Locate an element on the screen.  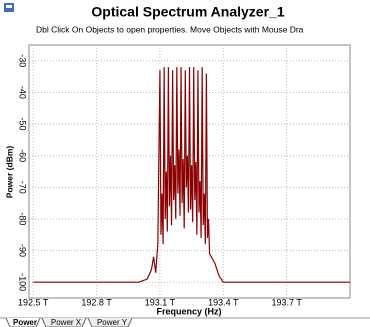
x-tick-label: 193.1 T is located at coordinates (160, 302).